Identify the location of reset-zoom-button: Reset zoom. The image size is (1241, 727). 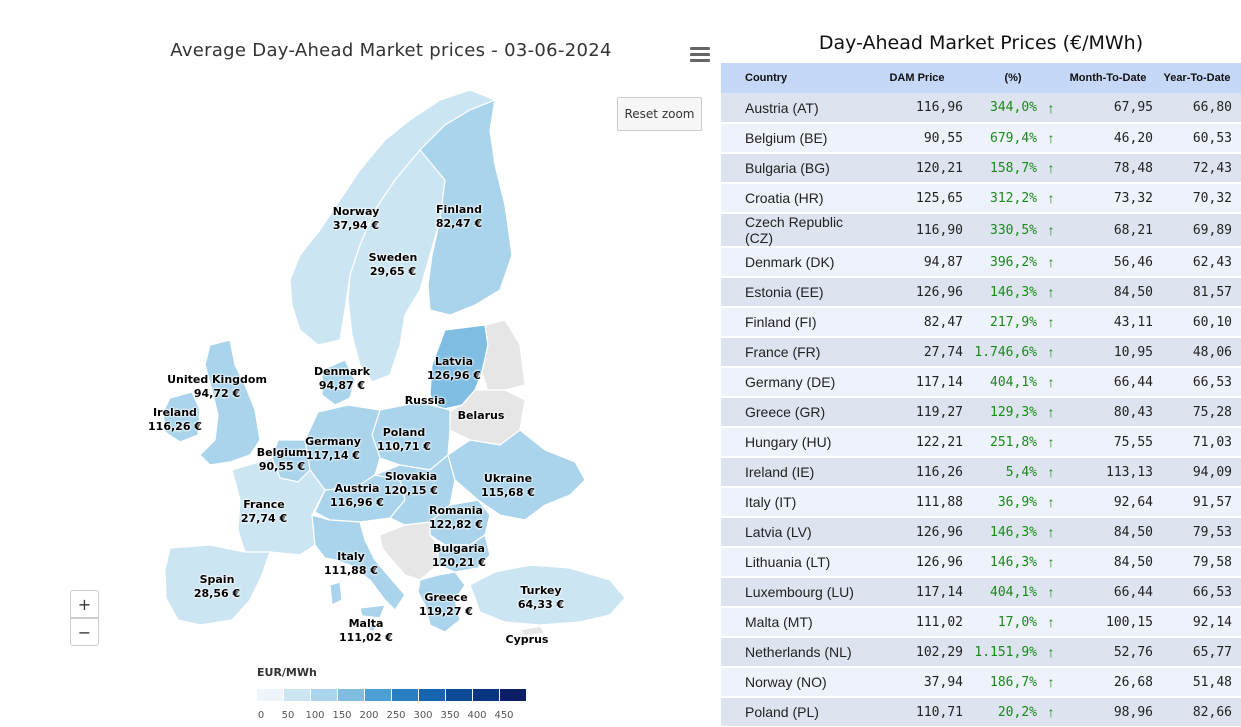
(659, 114).